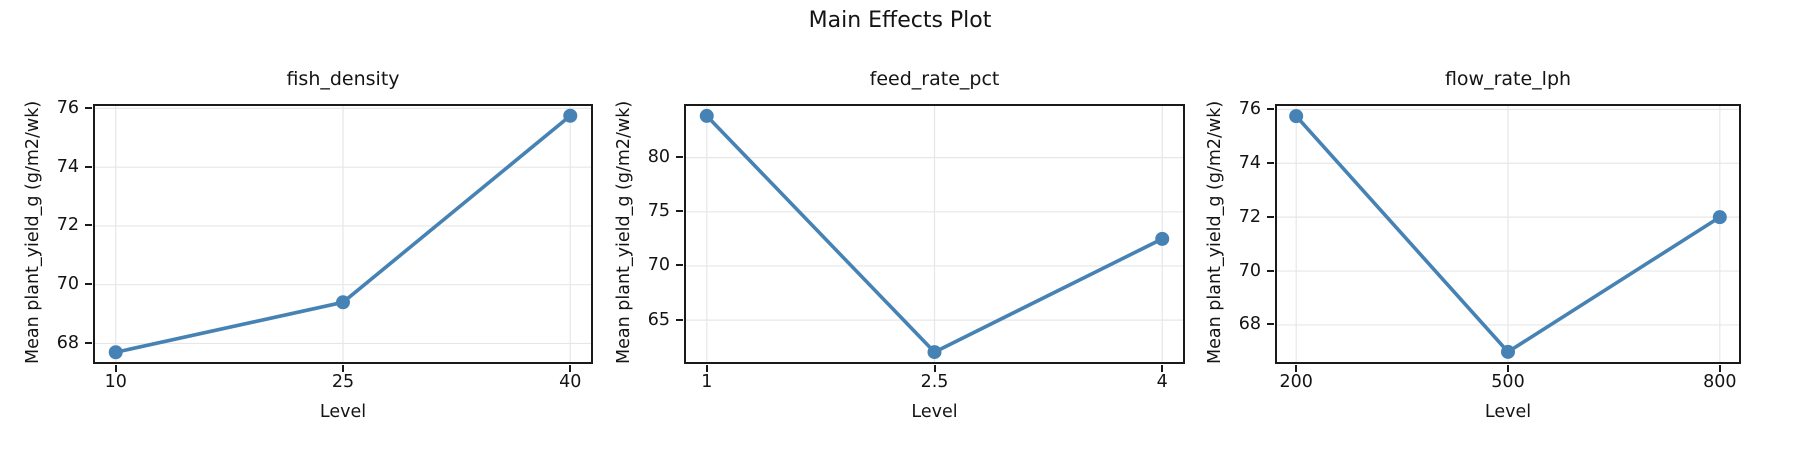 The image size is (1800, 450). Describe the element at coordinates (934, 79) in the screenshot. I see `subplot-title-feed_rate_pct: feed_rate_pct` at that location.